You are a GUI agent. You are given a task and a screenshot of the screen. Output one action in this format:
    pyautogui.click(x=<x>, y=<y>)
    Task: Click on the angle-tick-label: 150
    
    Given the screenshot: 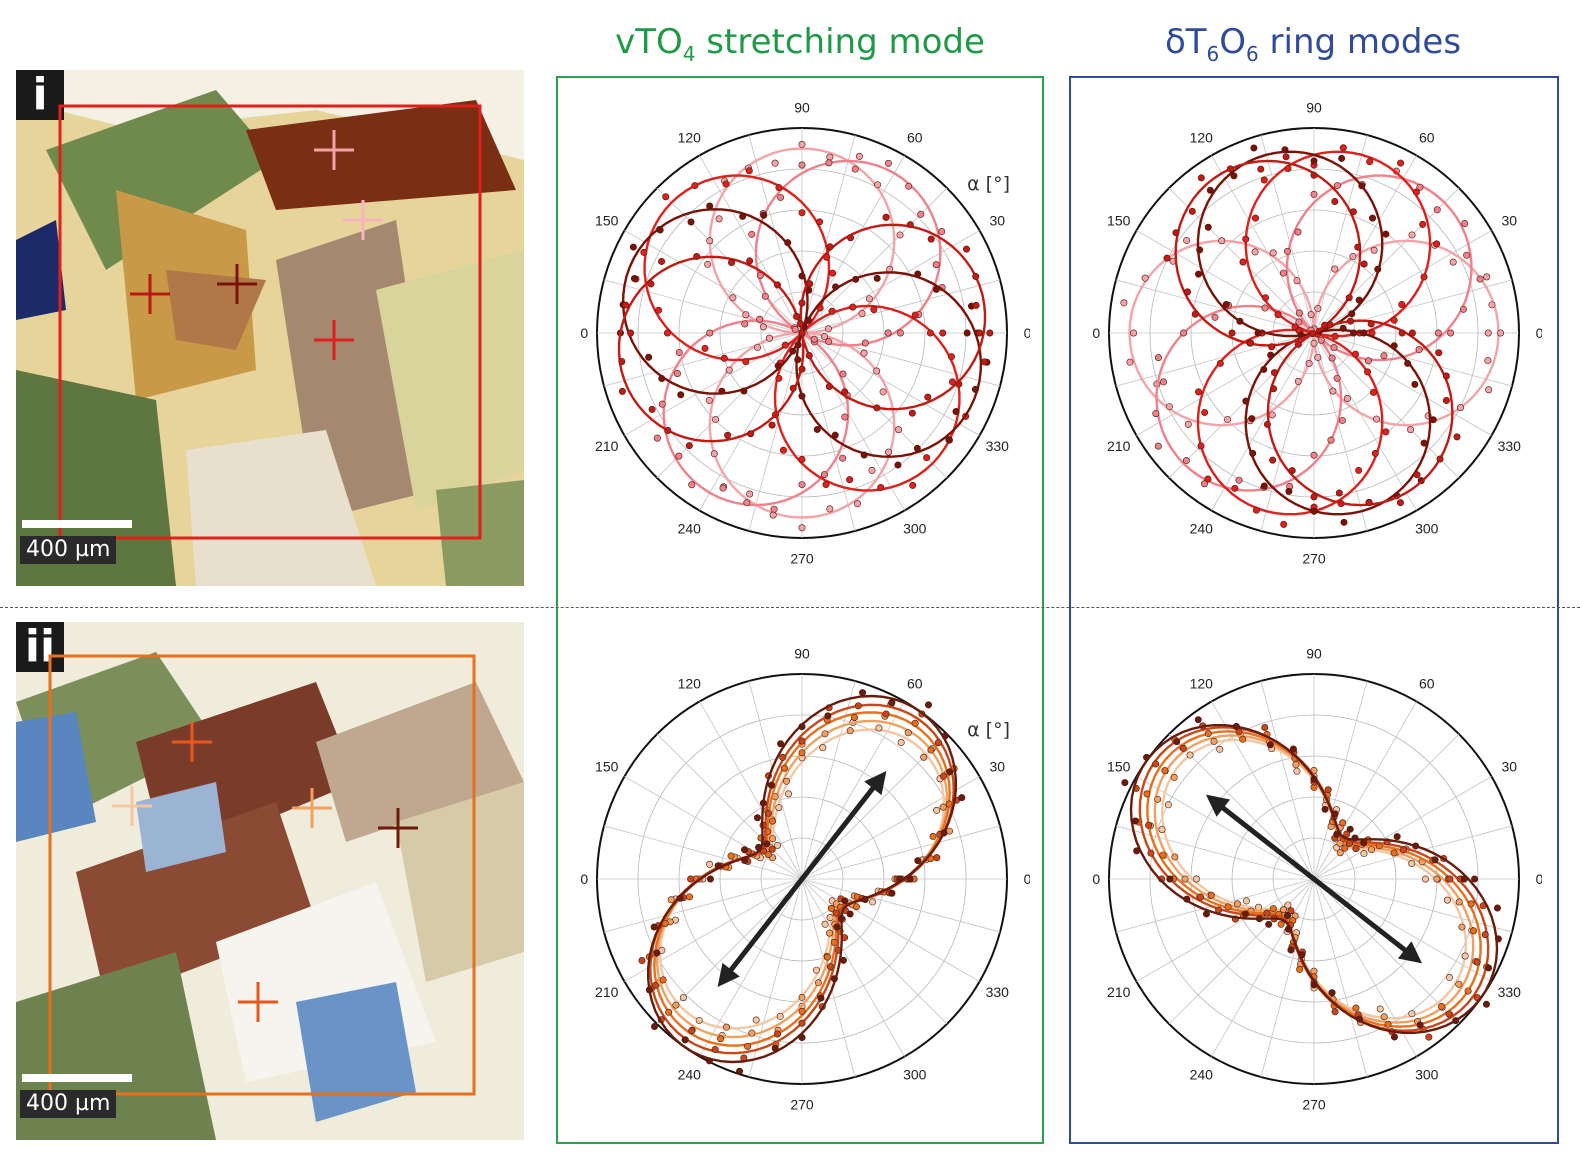 What is the action you would take?
    pyautogui.click(x=607, y=220)
    